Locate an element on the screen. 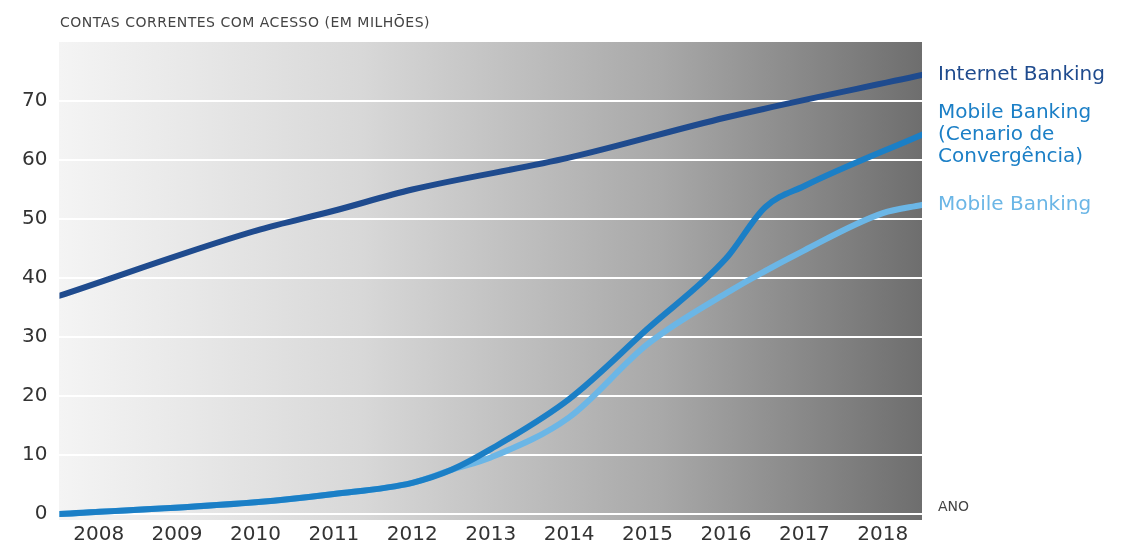 This screenshot has height=554, width=1122. y-tick-label: 20 is located at coordinates (35, 394).